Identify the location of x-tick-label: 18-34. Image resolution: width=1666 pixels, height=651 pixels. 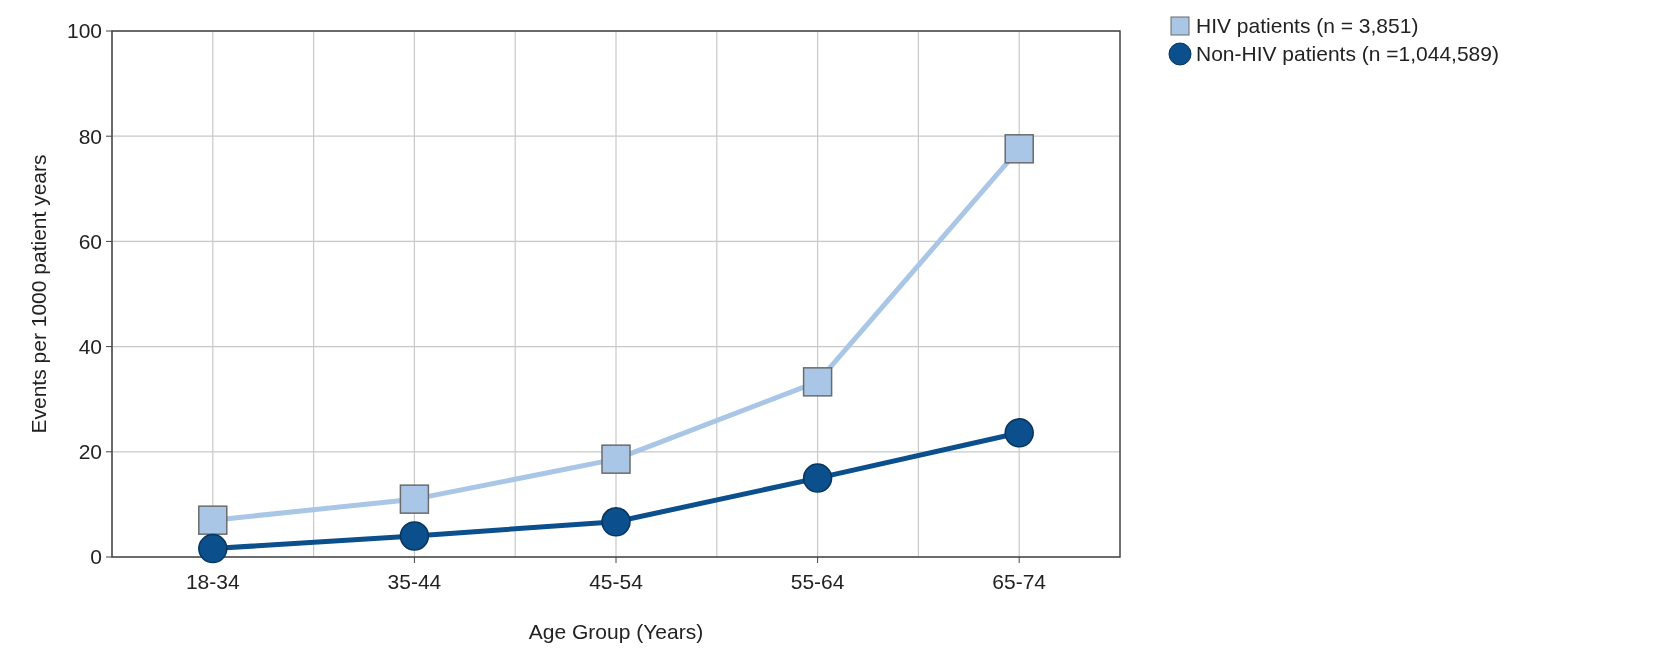
(212, 581).